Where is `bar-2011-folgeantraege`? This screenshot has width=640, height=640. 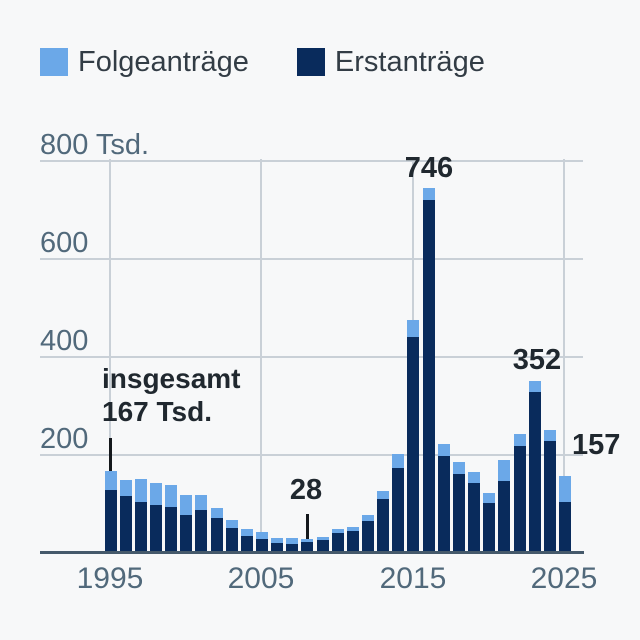 bar-2011-folgeantraege is located at coordinates (352, 528).